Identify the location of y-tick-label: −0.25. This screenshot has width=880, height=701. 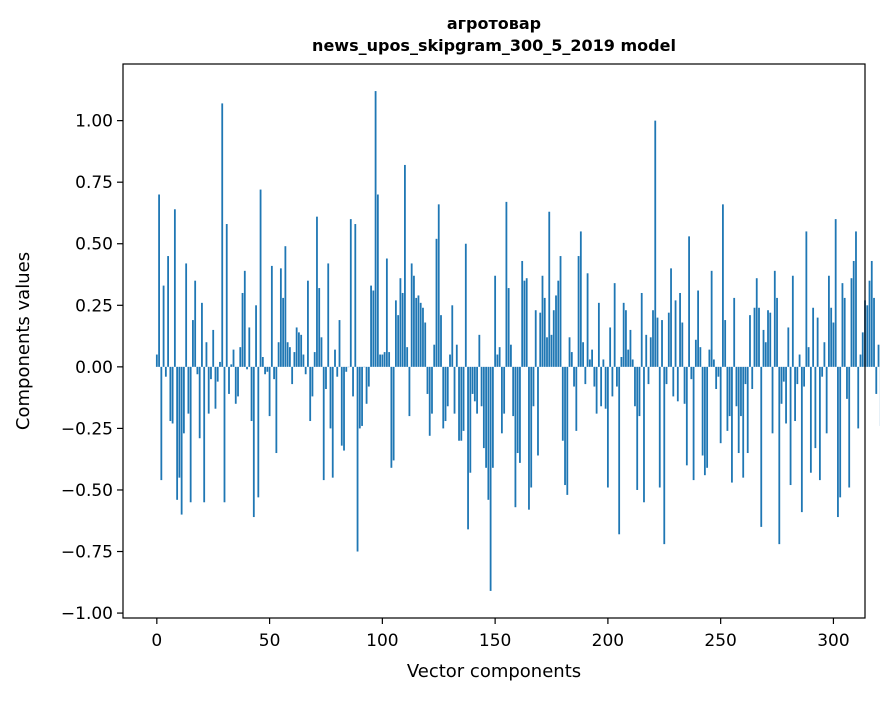
(87, 429).